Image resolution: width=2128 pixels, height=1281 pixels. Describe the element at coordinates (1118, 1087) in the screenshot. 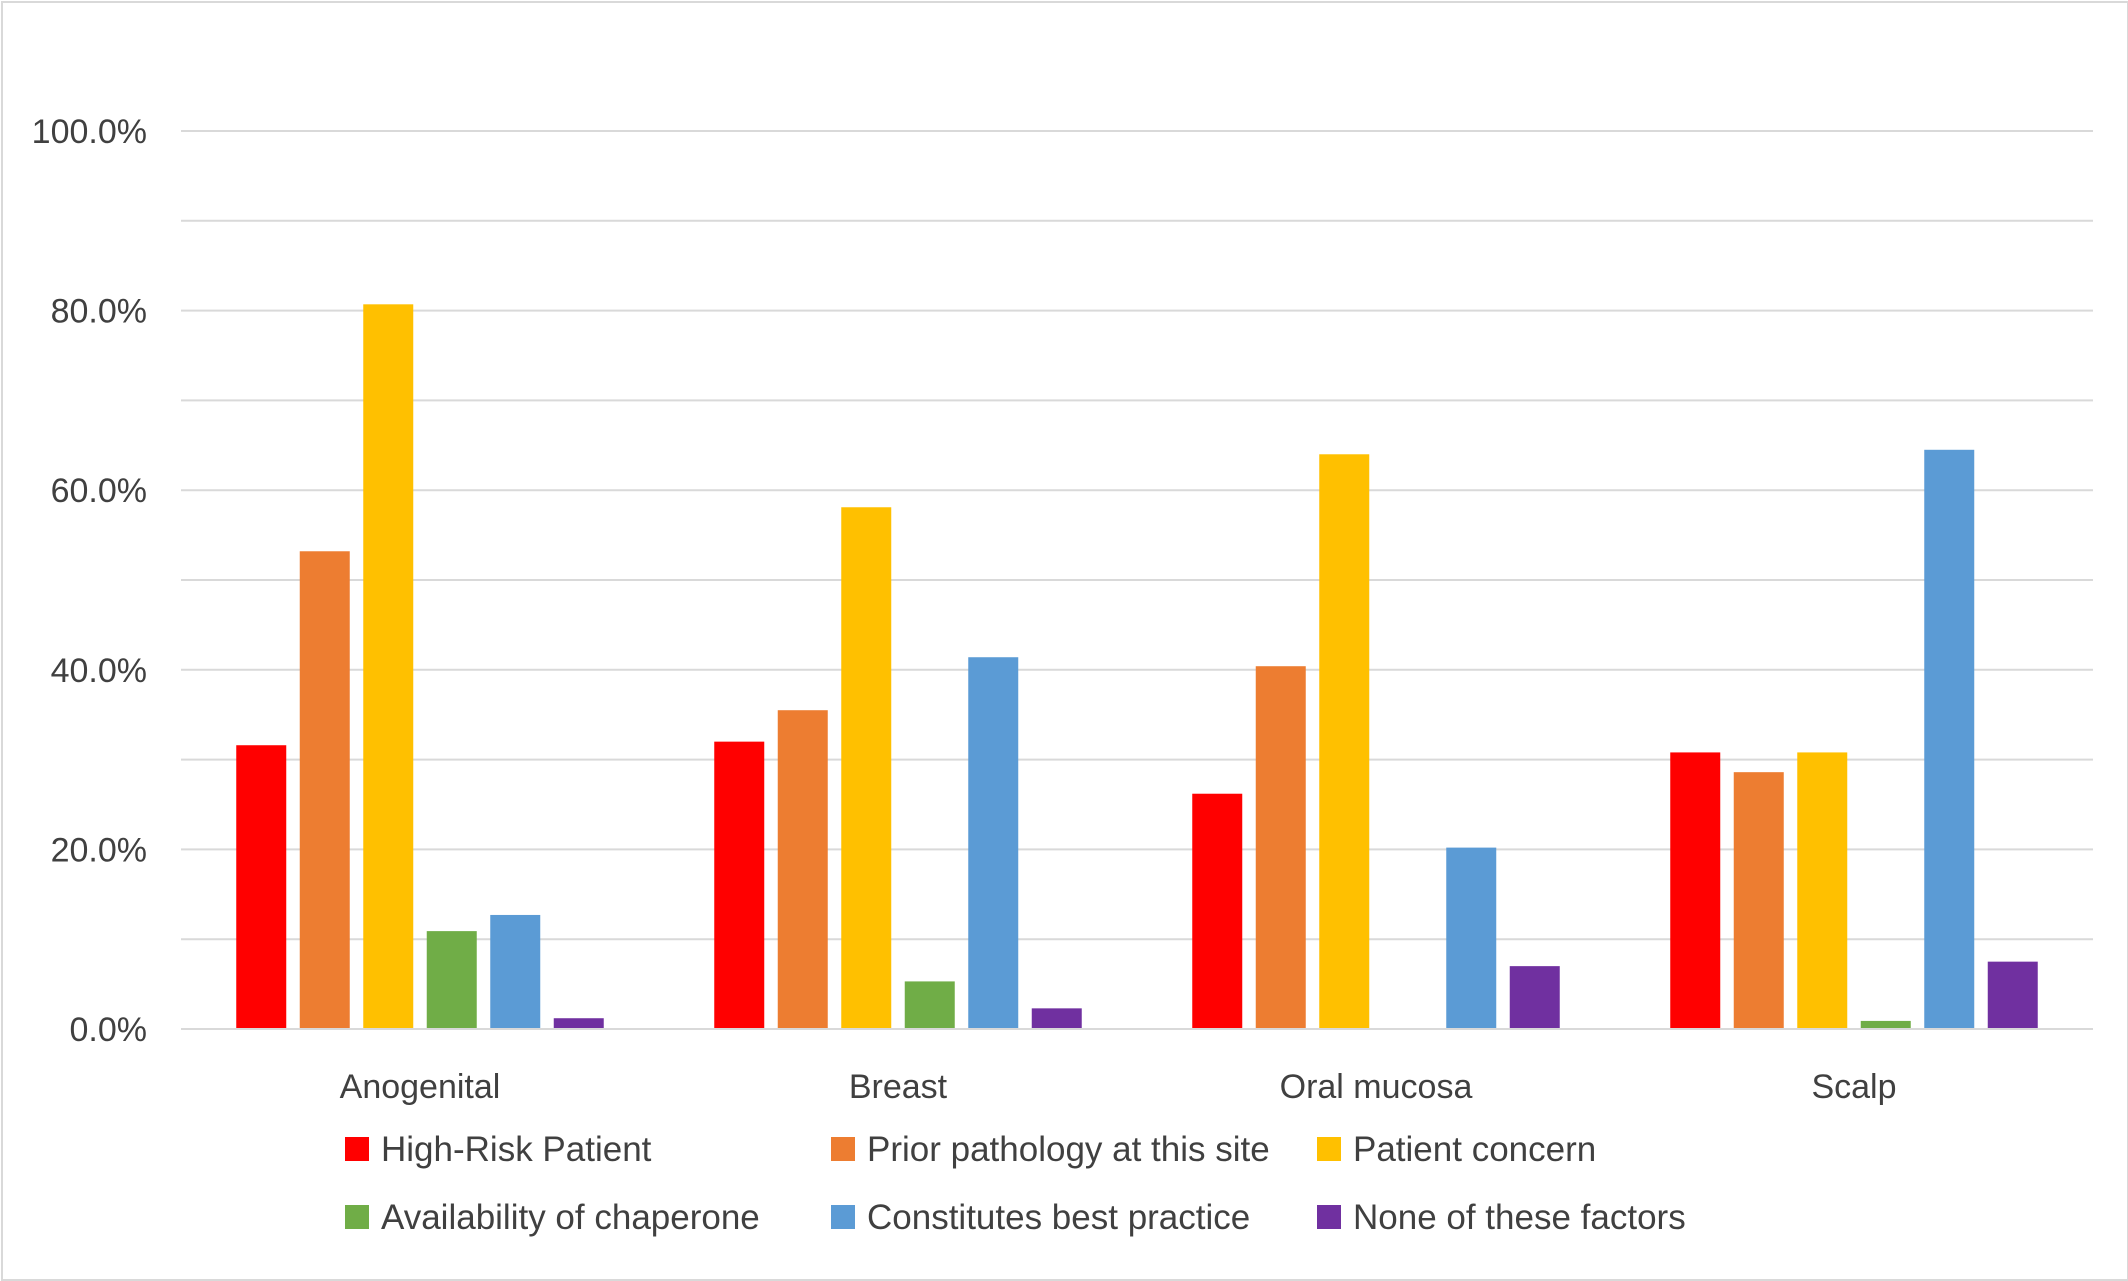

I see `x-axis-category-labels: Anogenital Breast Oral mucosa Scalp` at that location.